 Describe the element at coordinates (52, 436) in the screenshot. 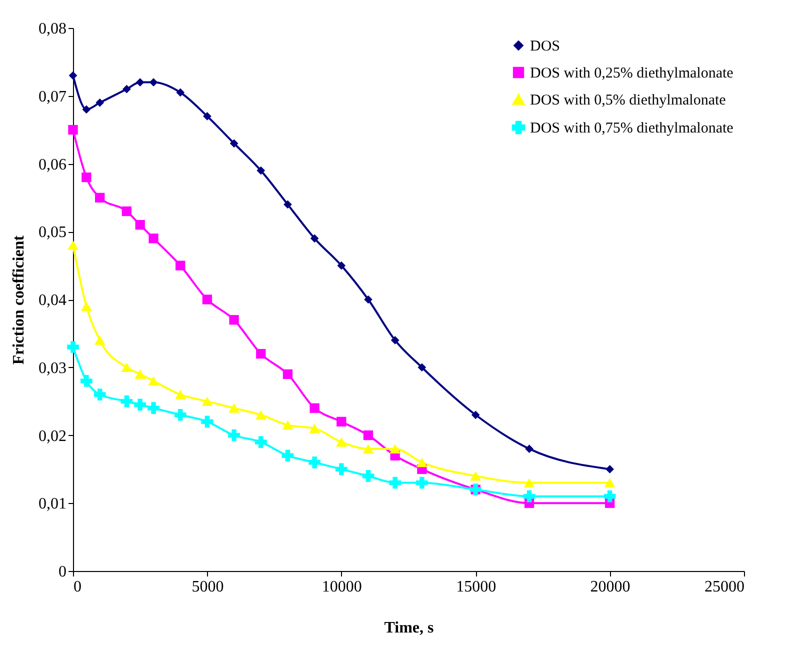

I see `y-tick-label: 0,02` at that location.